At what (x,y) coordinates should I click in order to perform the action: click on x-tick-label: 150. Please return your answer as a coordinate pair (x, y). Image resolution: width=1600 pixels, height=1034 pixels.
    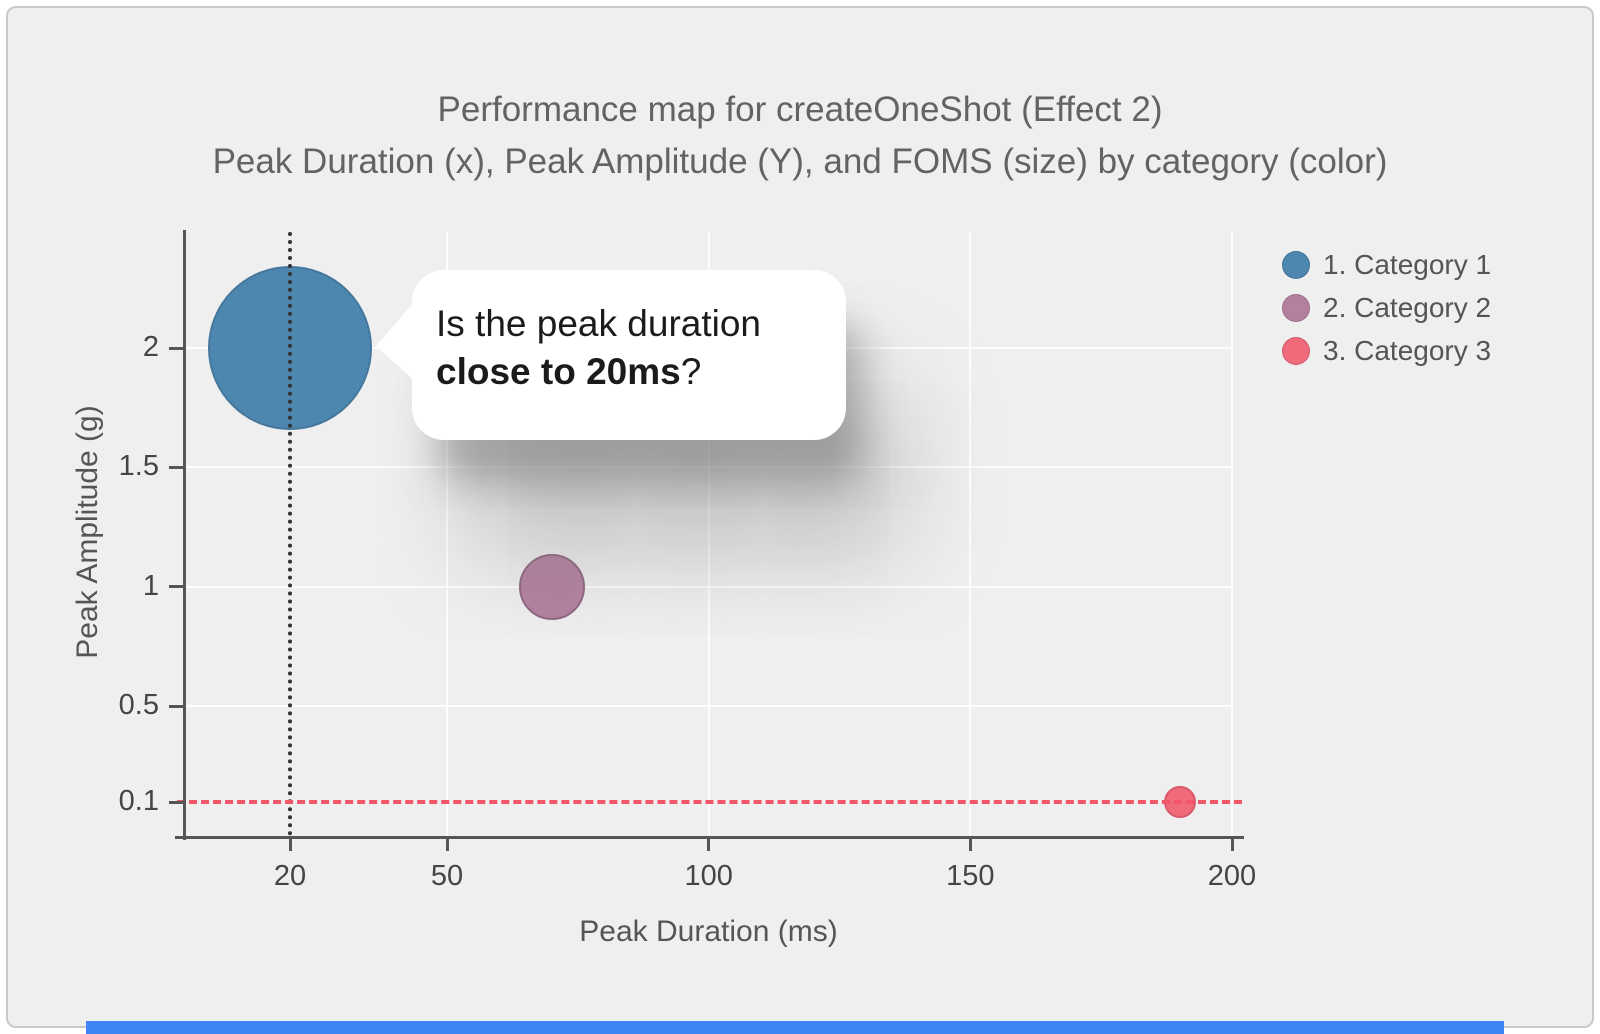
    Looking at the image, I should click on (970, 876).